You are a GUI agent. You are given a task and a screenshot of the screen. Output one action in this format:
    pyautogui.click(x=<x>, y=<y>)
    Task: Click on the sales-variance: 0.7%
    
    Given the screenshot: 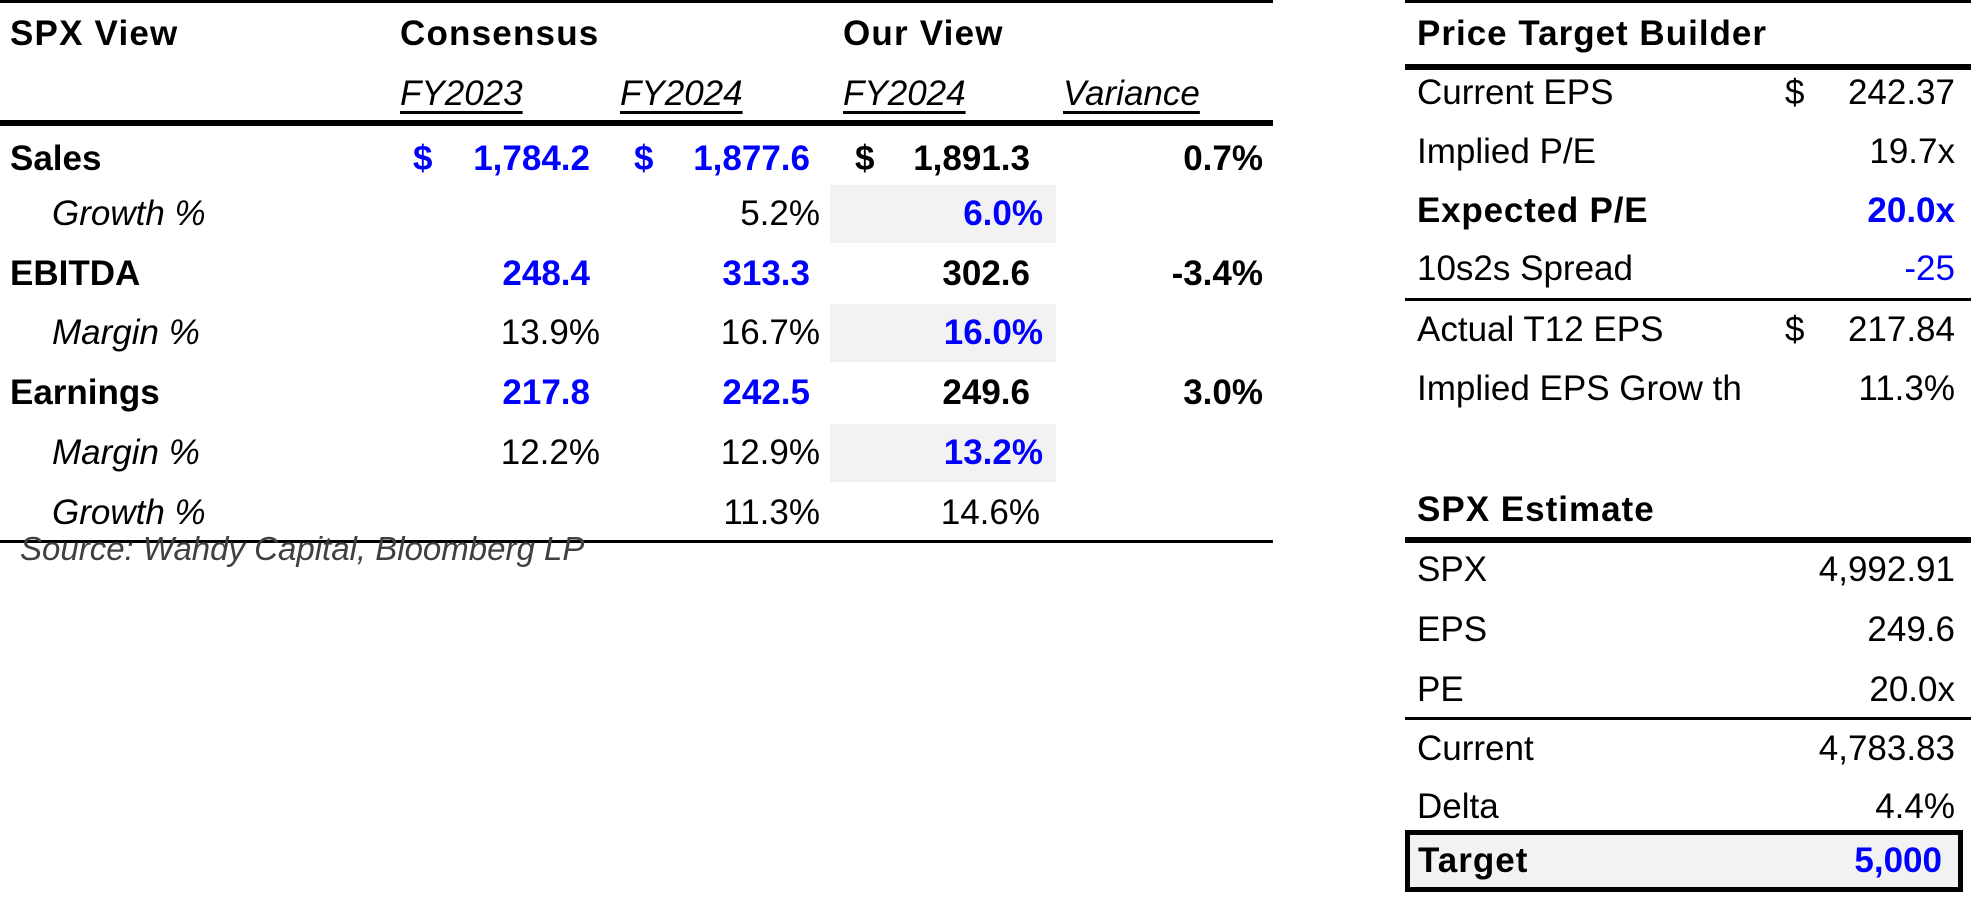 What is the action you would take?
    pyautogui.click(x=1223, y=158)
    